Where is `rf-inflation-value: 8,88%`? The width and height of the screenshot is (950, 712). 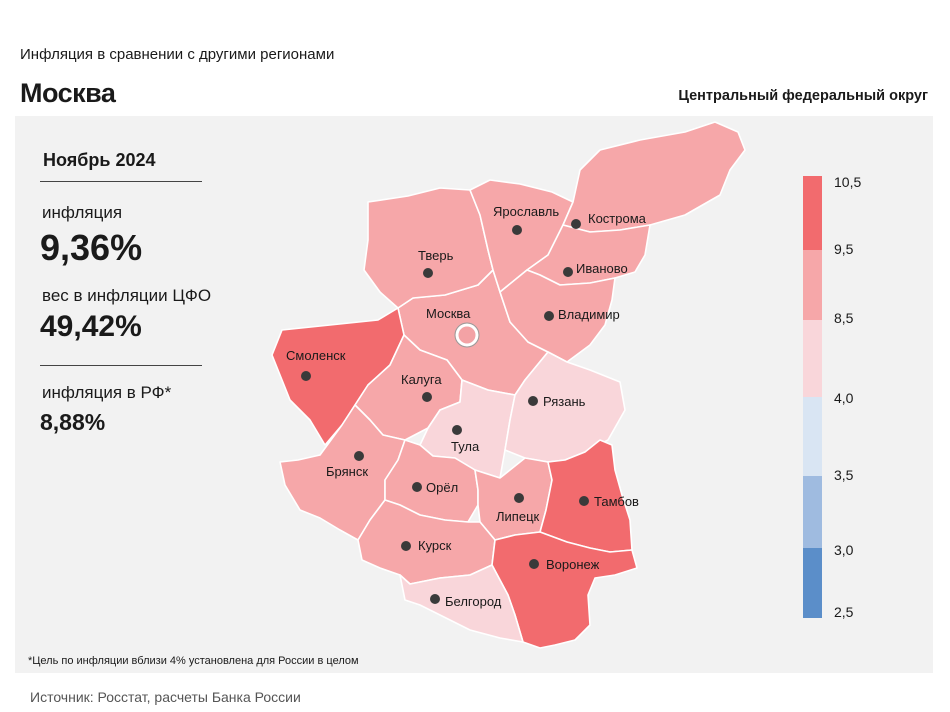 rf-inflation-value: 8,88% is located at coordinates (73, 422).